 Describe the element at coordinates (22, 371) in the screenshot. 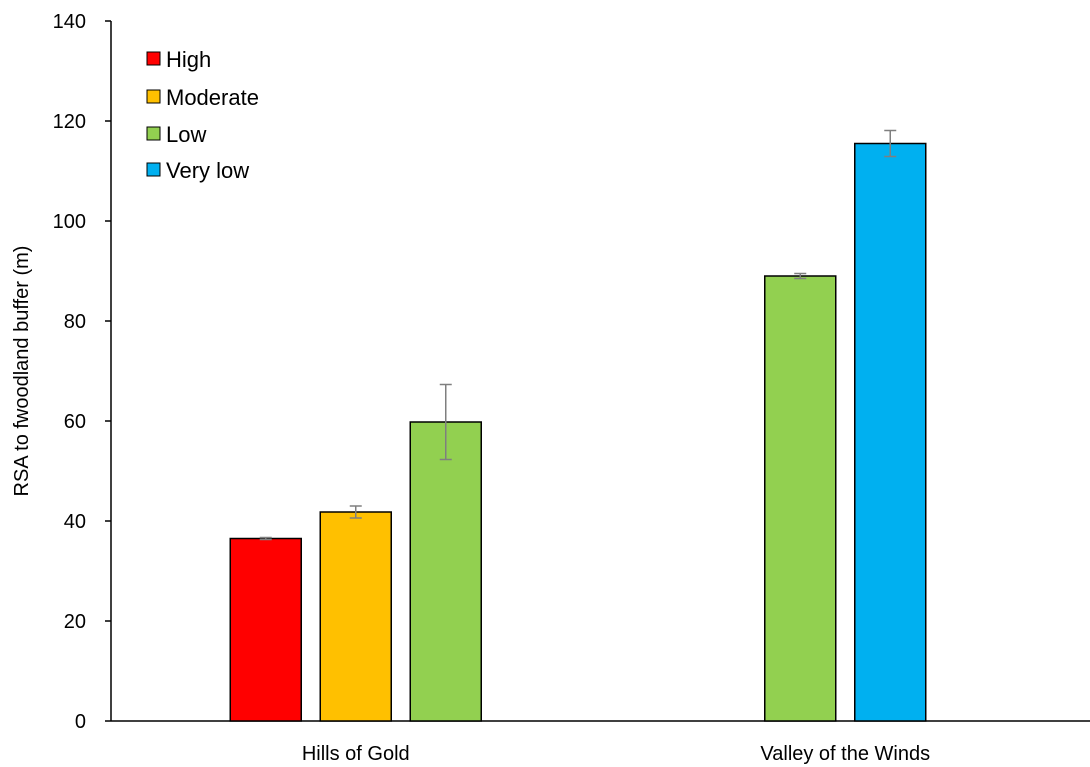

I see `y-axis-title: RSA to fwoodland buffer (m)` at that location.